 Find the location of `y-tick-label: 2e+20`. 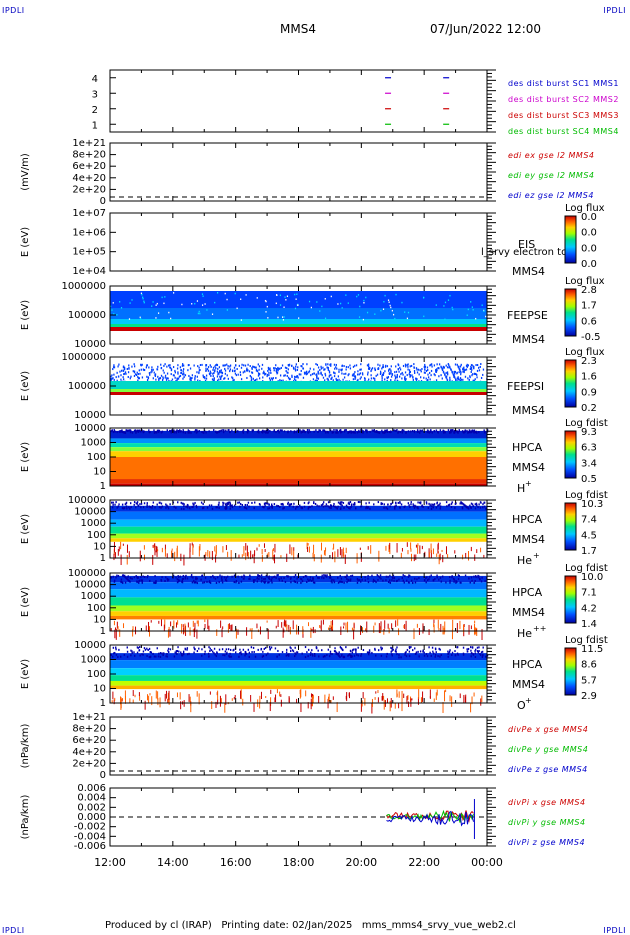

y-tick-label: 2e+20 is located at coordinates (89, 763).